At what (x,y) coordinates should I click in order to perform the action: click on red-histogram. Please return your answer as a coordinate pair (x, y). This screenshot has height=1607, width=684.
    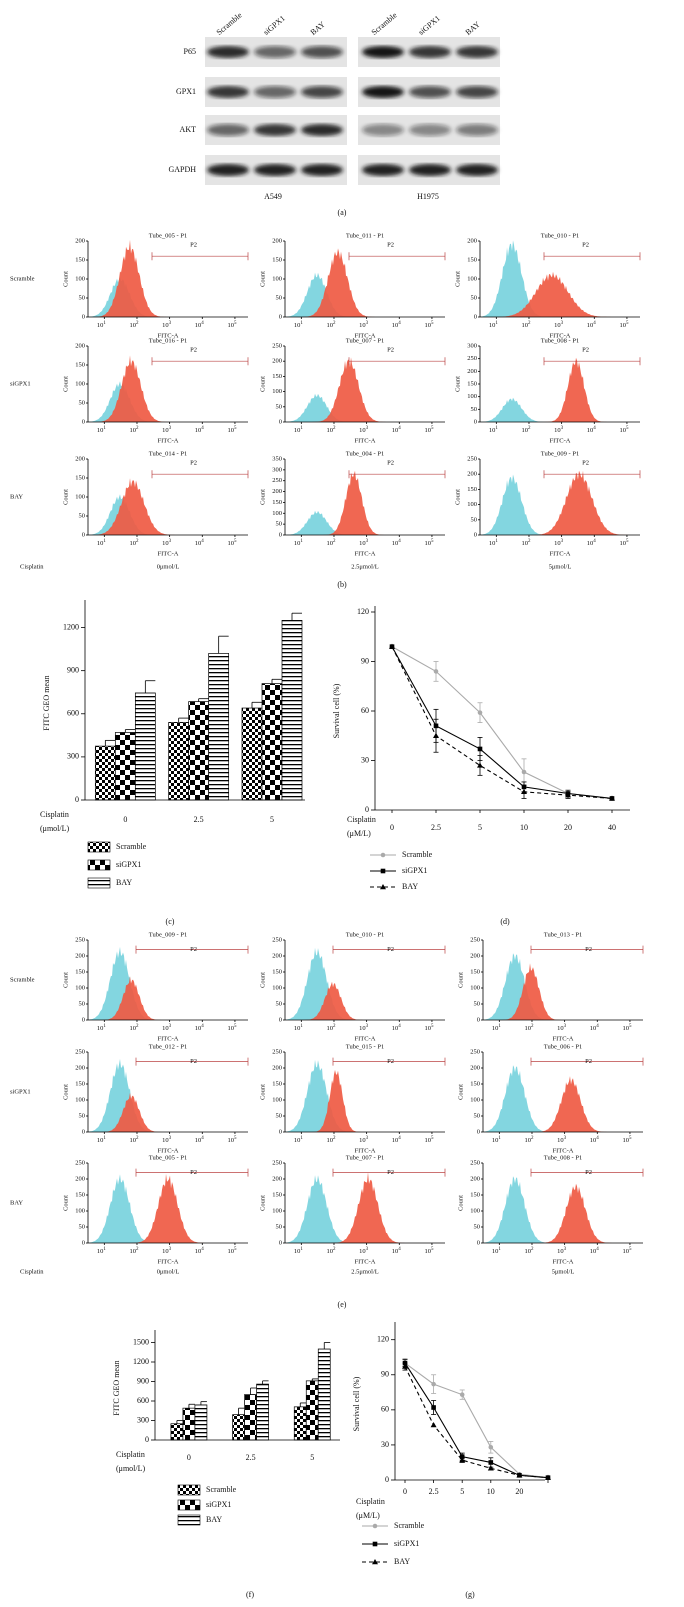
    Looking at the image, I should click on (168, 1112).